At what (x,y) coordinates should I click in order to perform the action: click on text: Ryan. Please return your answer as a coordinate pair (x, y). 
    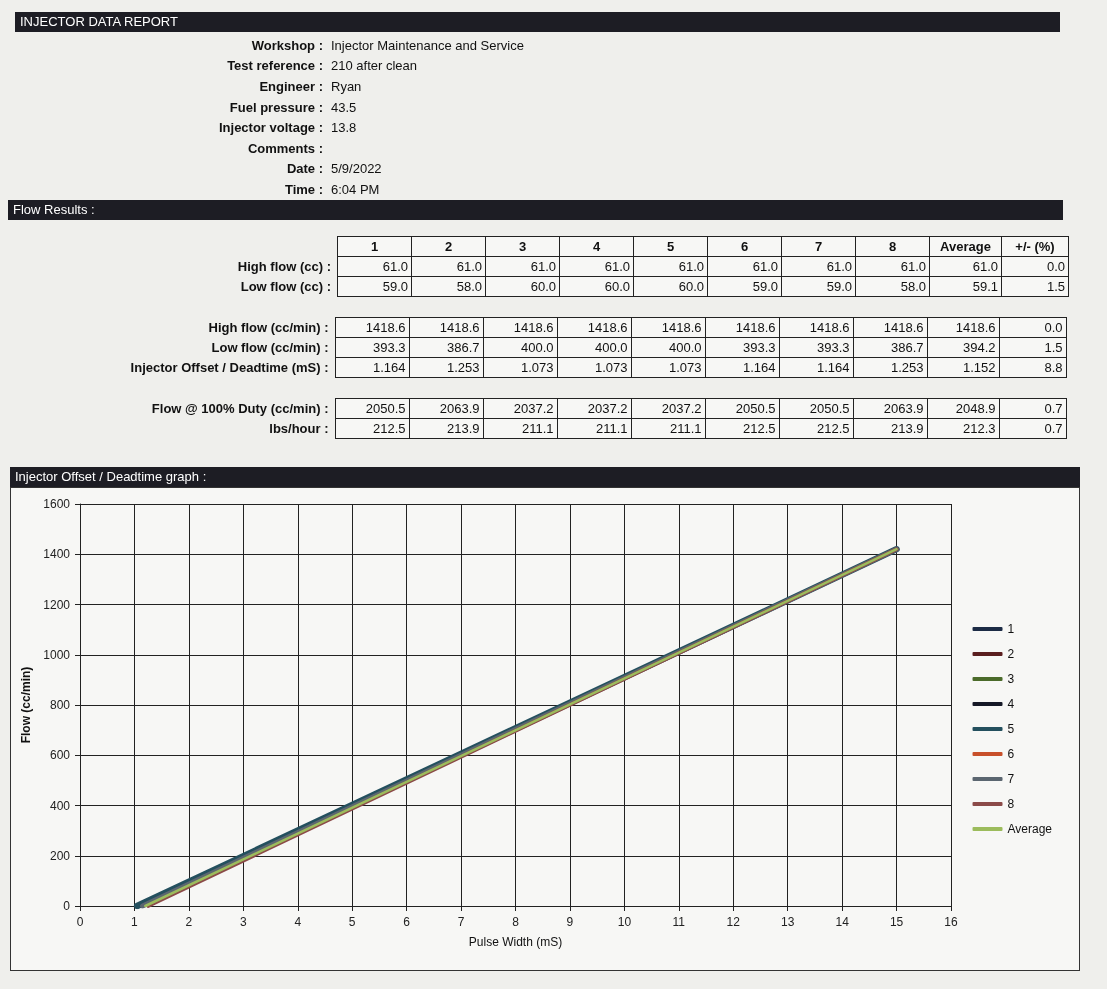
    Looking at the image, I should click on (346, 86).